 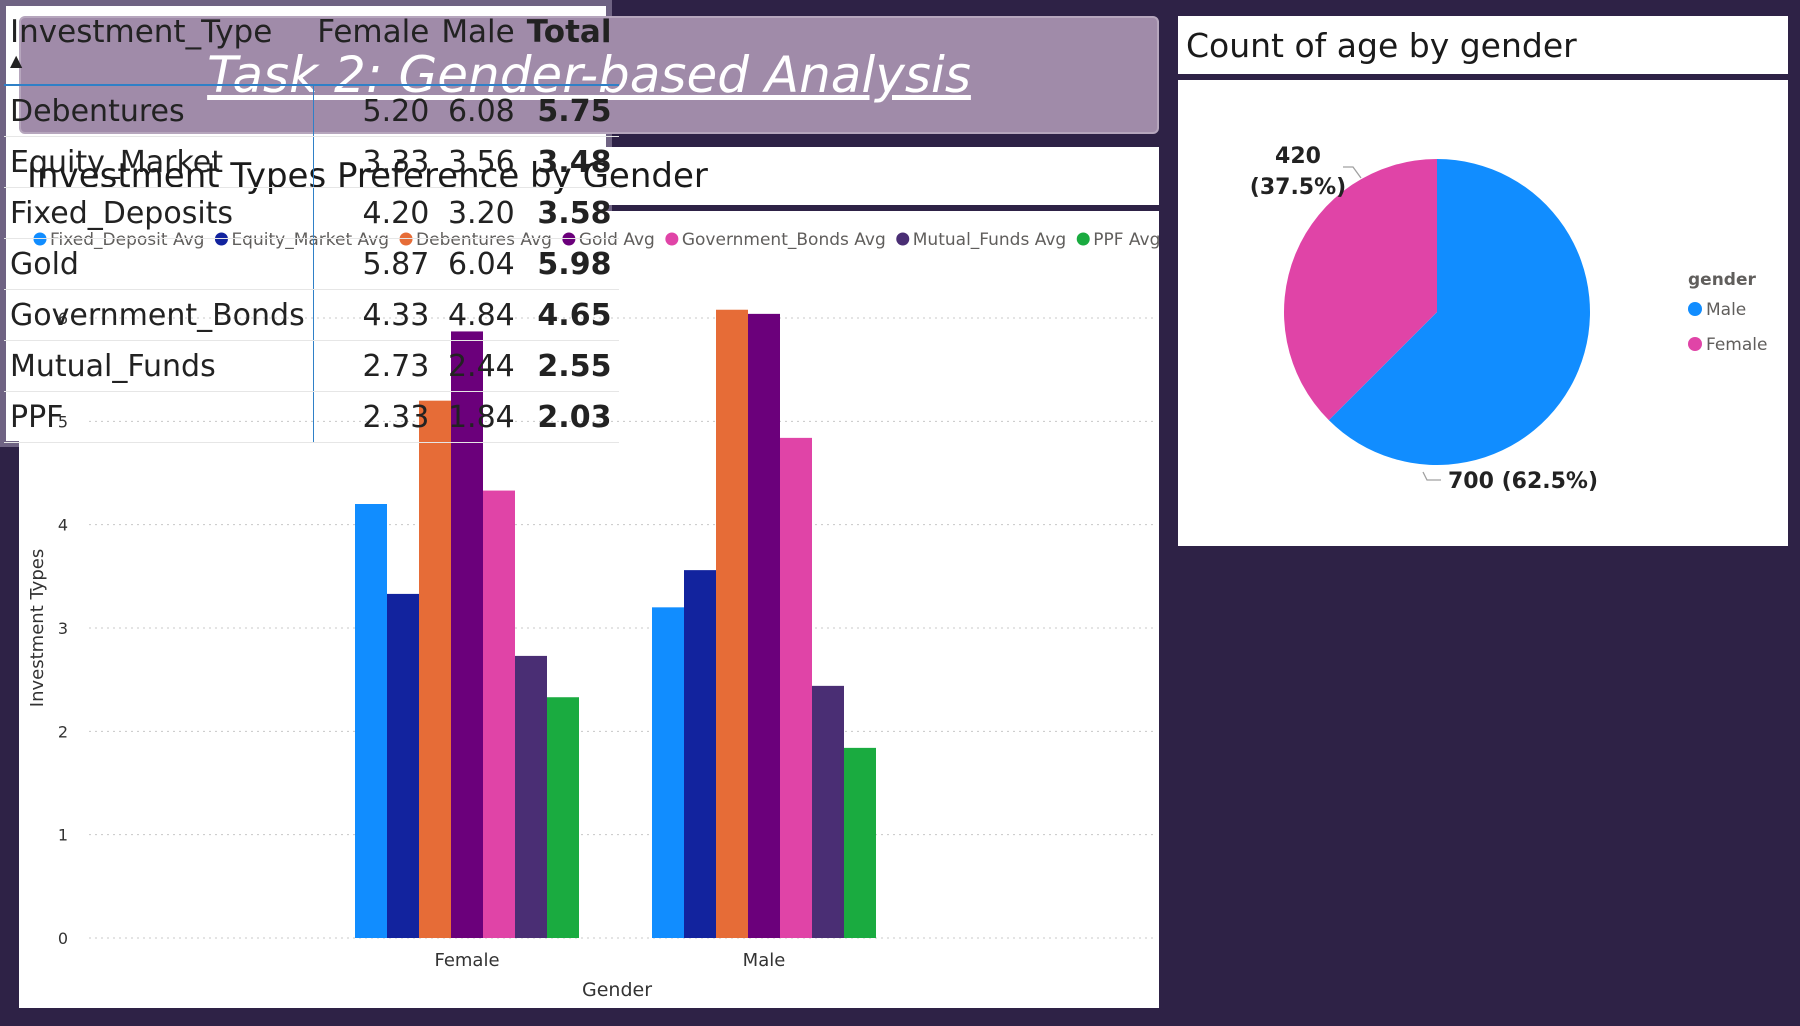 I want to click on table-cell-total: 4.65, so click(x=571, y=315).